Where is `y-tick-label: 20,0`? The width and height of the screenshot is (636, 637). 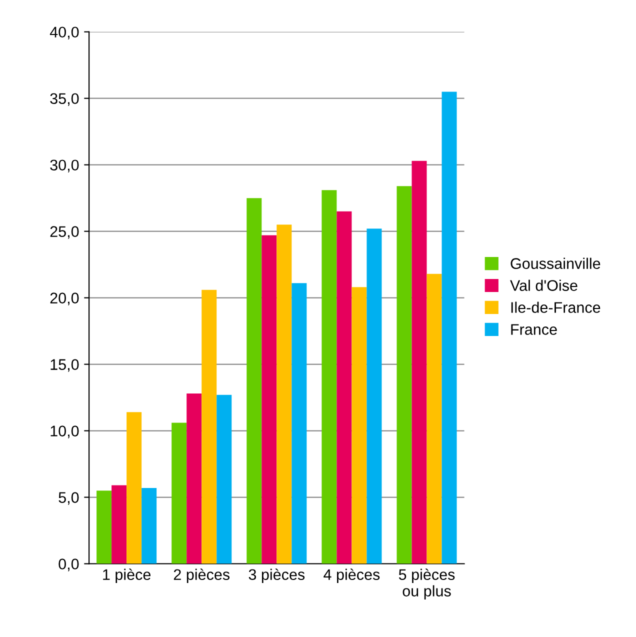 y-tick-label: 20,0 is located at coordinates (64, 299).